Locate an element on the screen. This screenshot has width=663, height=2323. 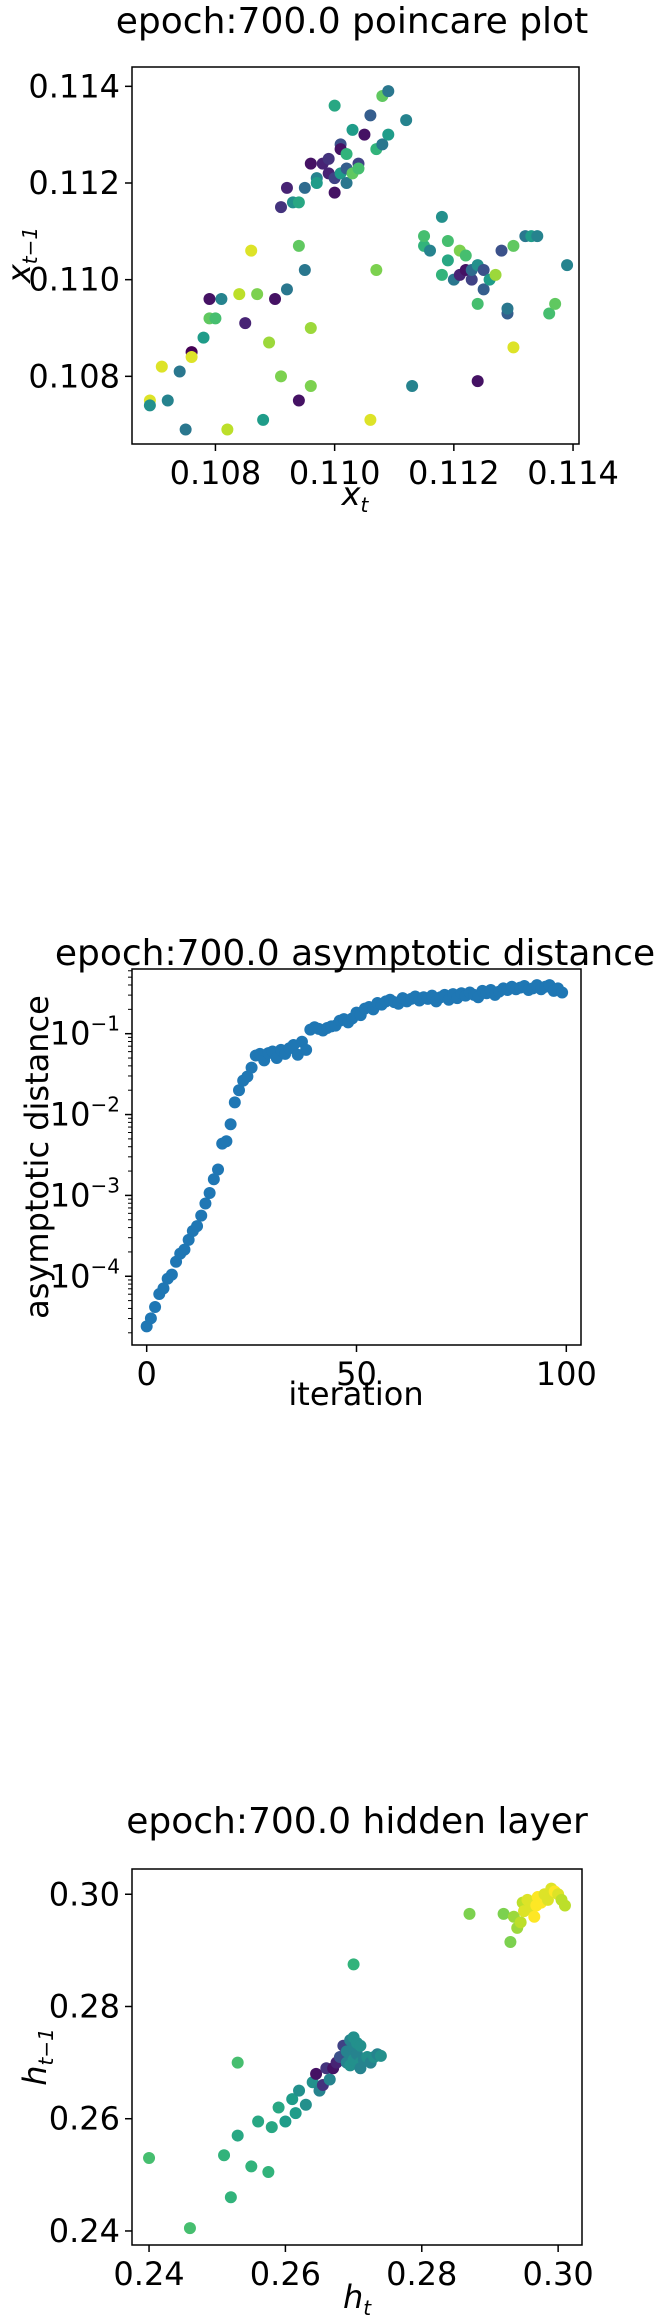
y-tick-label: 10⁻³ is located at coordinates (85, 1193).